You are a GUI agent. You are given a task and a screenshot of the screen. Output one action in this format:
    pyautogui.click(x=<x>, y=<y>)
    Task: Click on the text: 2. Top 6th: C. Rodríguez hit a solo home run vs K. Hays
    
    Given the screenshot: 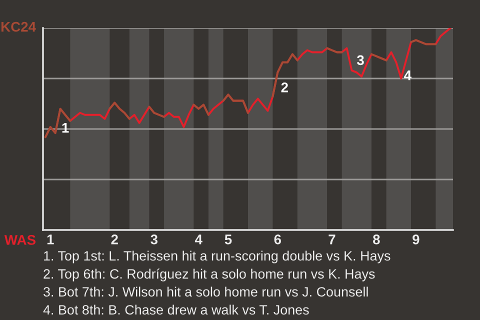 What is the action you would take?
    pyautogui.click(x=209, y=275)
    